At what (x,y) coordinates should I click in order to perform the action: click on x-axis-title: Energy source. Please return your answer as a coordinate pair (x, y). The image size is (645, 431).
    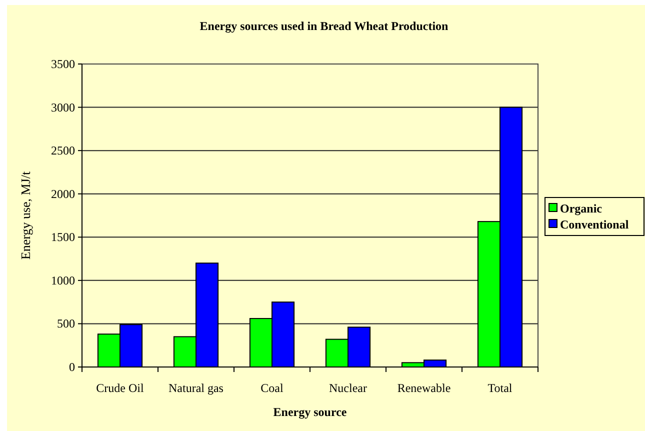
    Looking at the image, I should click on (310, 412).